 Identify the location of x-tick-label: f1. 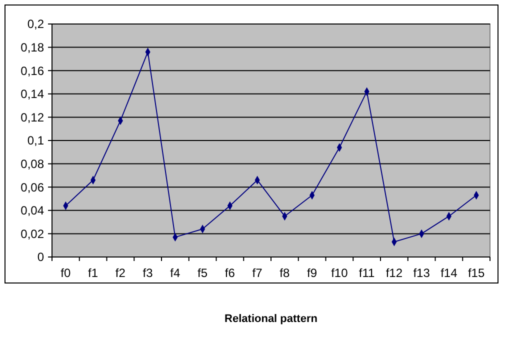
(93, 273).